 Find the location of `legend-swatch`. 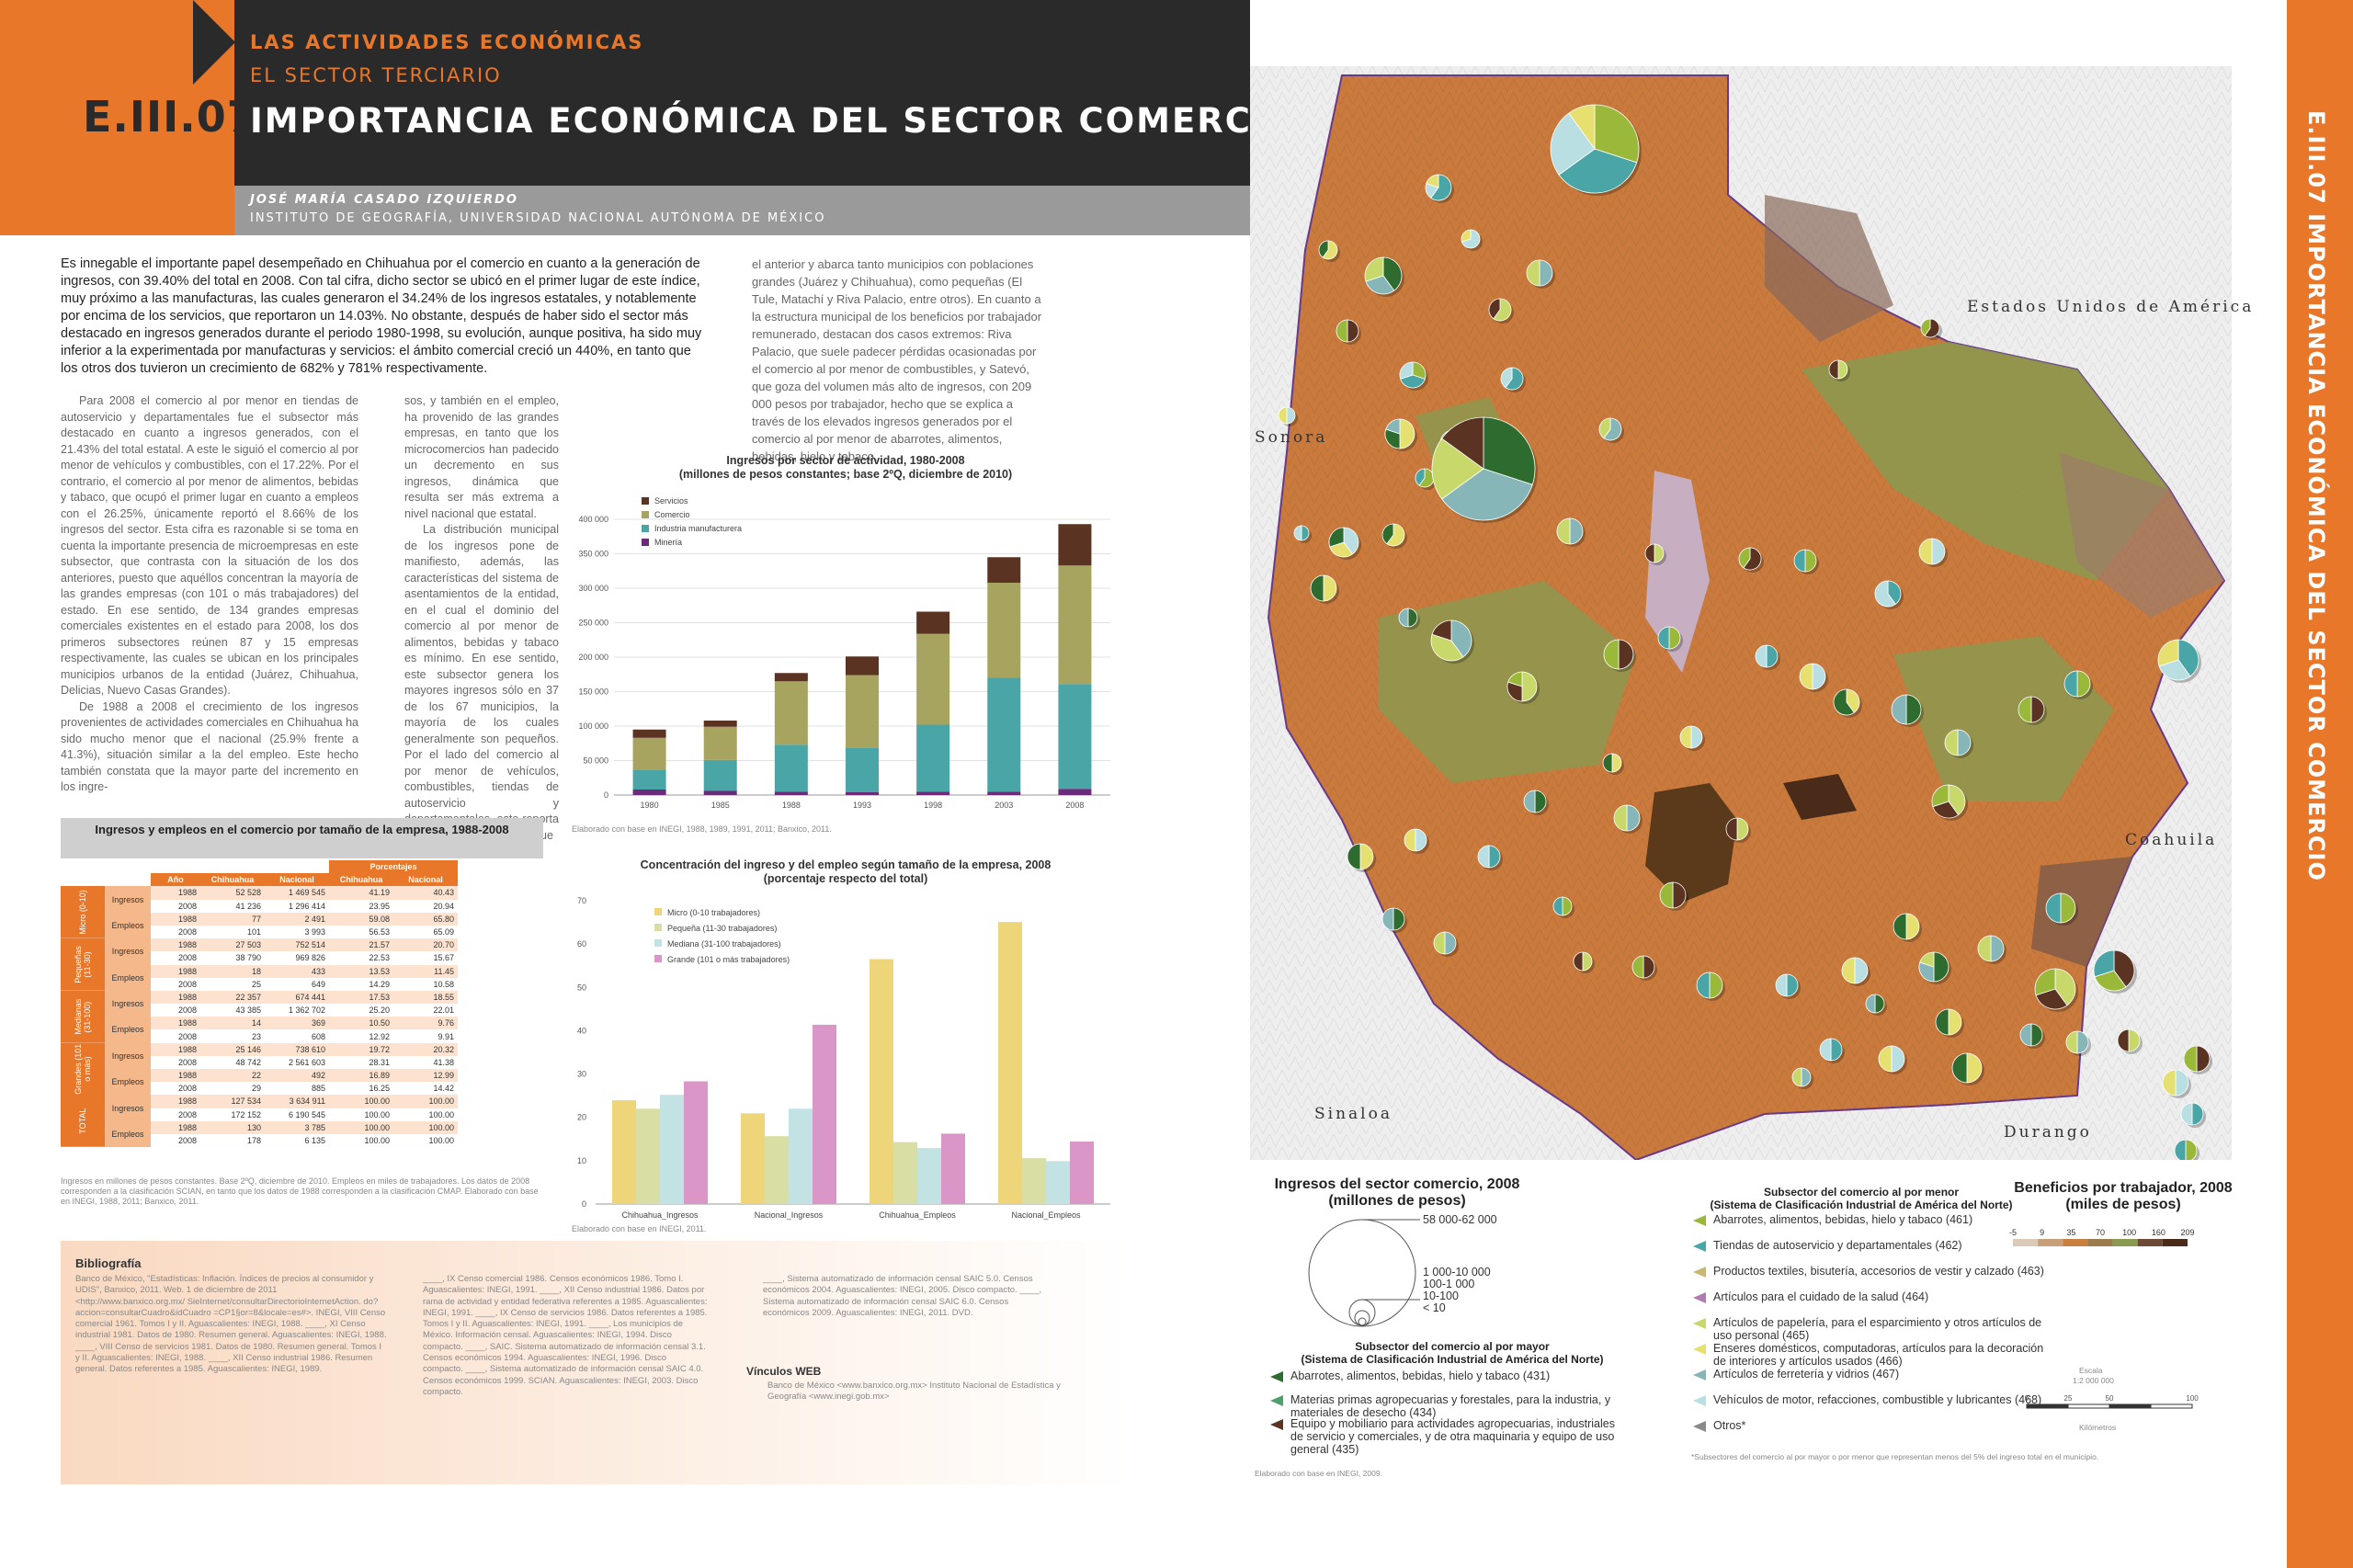

legend-swatch is located at coordinates (658, 943).